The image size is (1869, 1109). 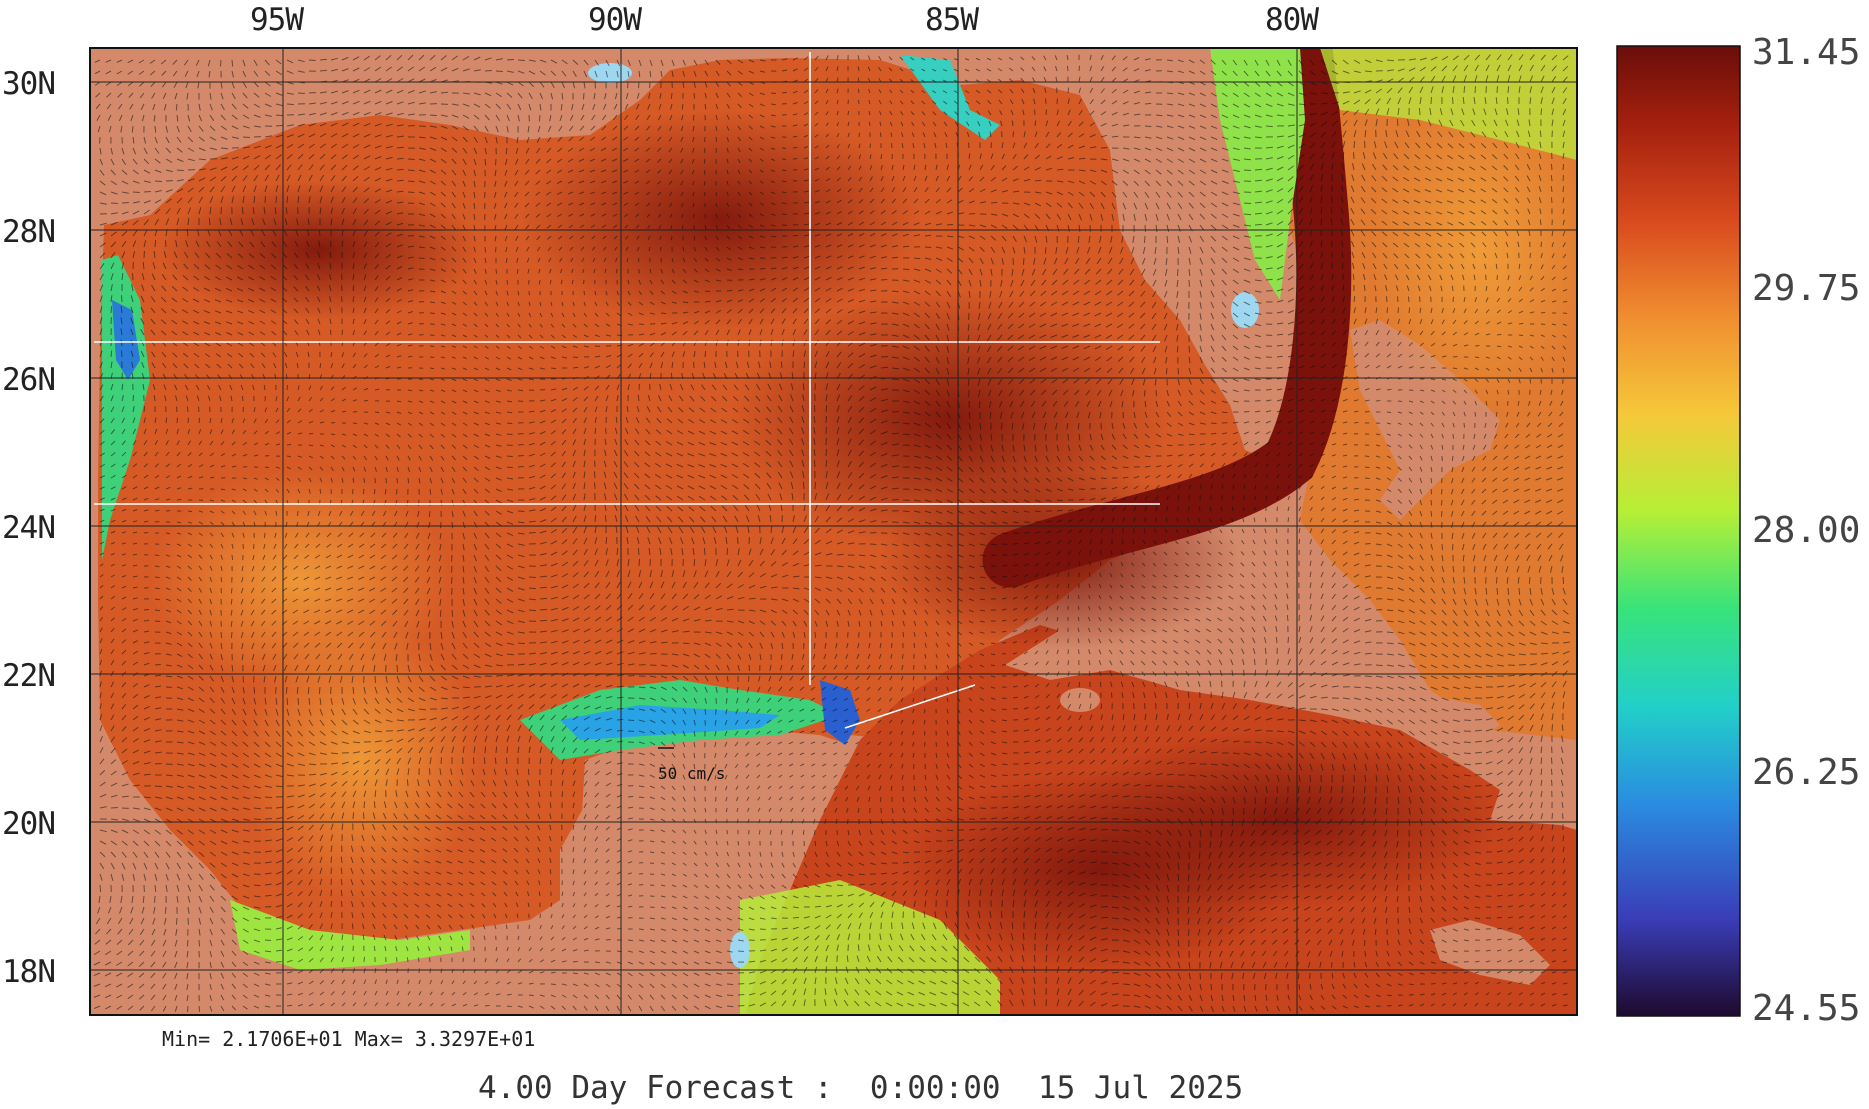 I want to click on colorbar-label-2: 29.75, so click(x=1806, y=288).